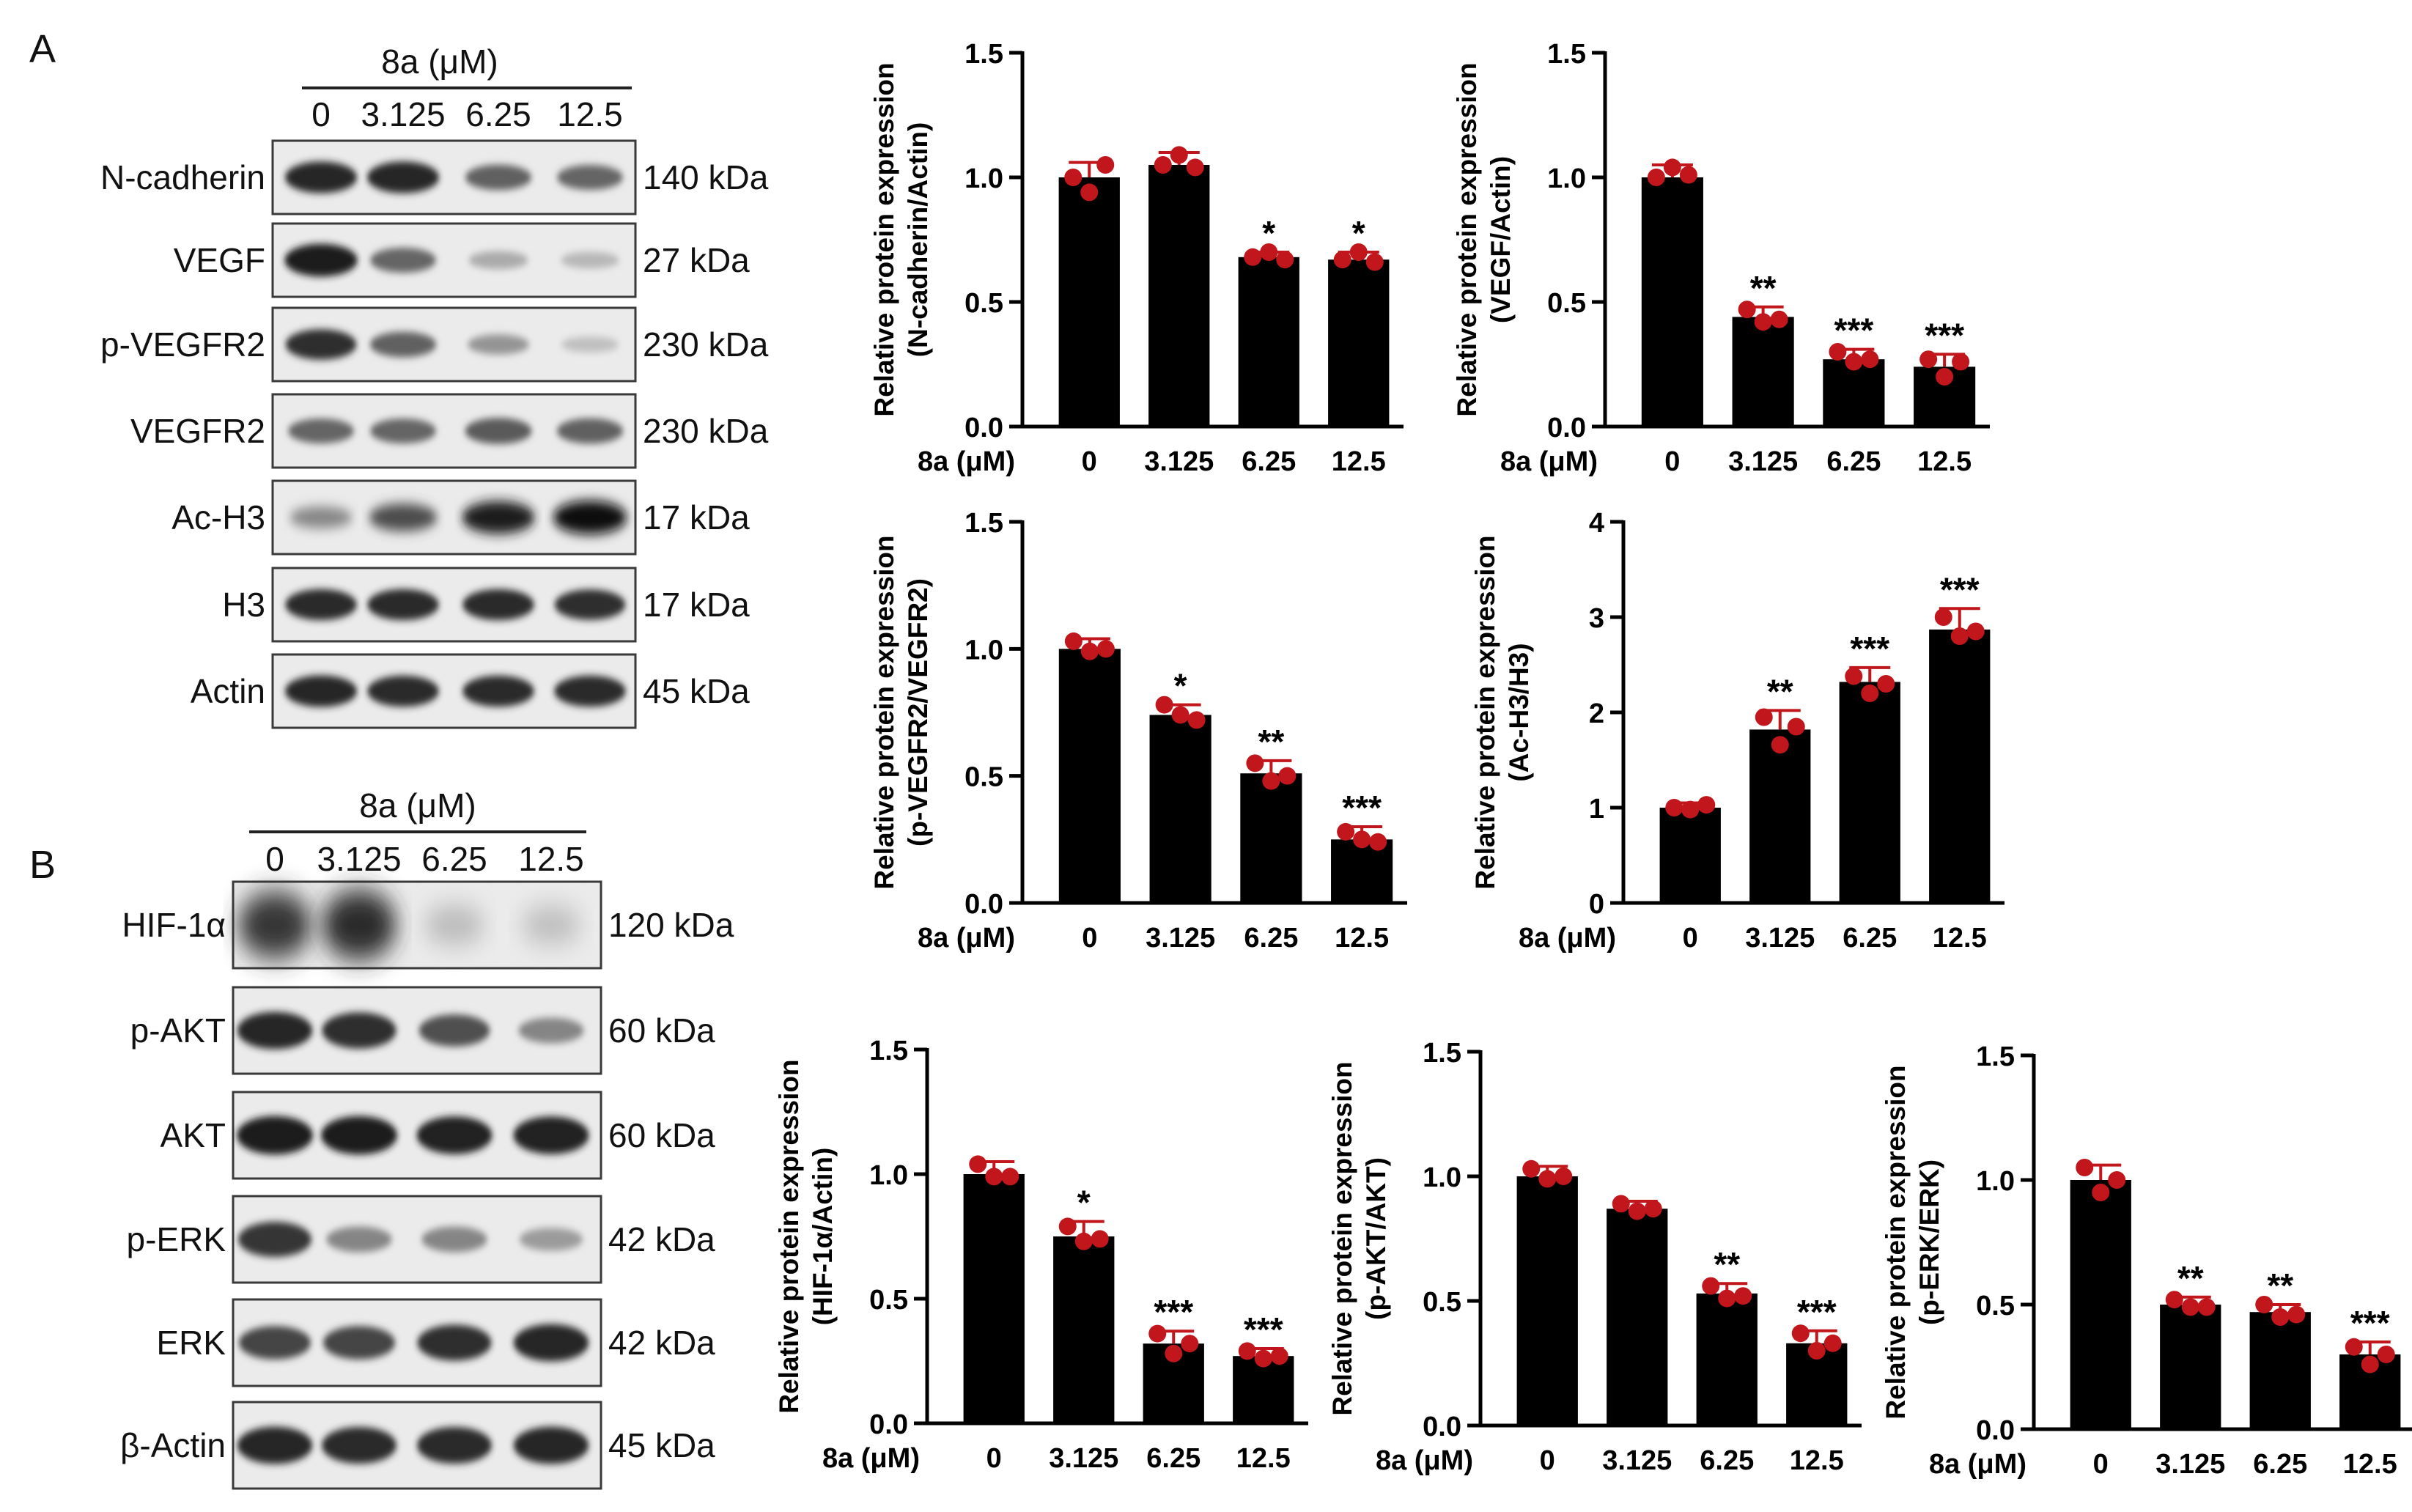  Describe the element at coordinates (696, 260) in the screenshot. I see `blot_a-kda-label: 27 kDa` at that location.